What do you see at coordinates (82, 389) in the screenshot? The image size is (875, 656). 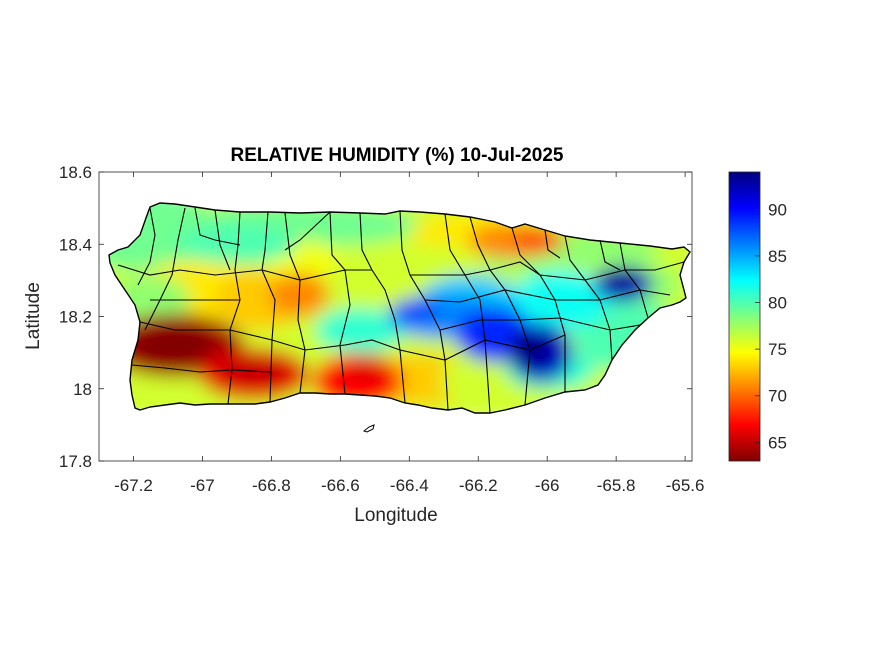 I see `y-tick-label: 18` at bounding box center [82, 389].